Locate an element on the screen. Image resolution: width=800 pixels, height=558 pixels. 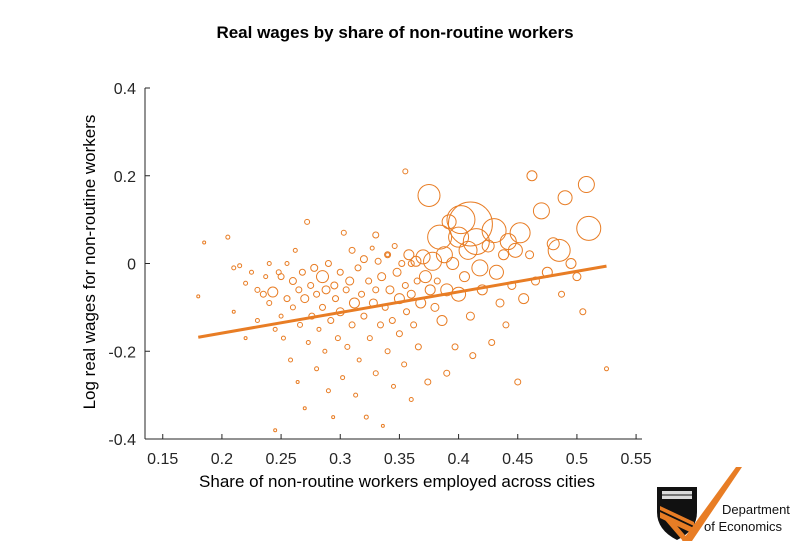
trend-line is located at coordinates (402, 301).